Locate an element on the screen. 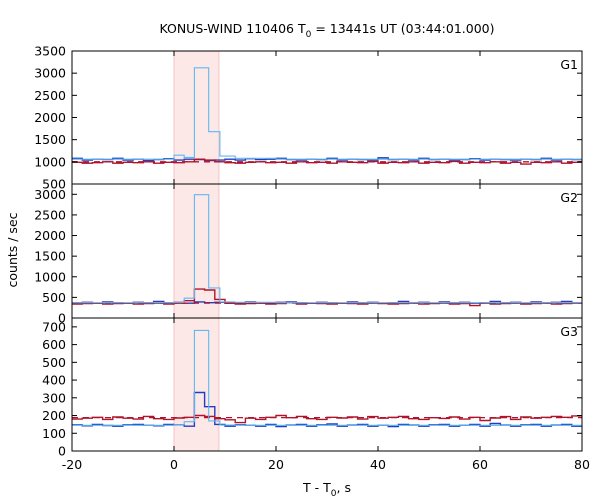 Image resolution: width=600 pixels, height=500 pixels. y-tick-label: 300 is located at coordinates (54, 397).